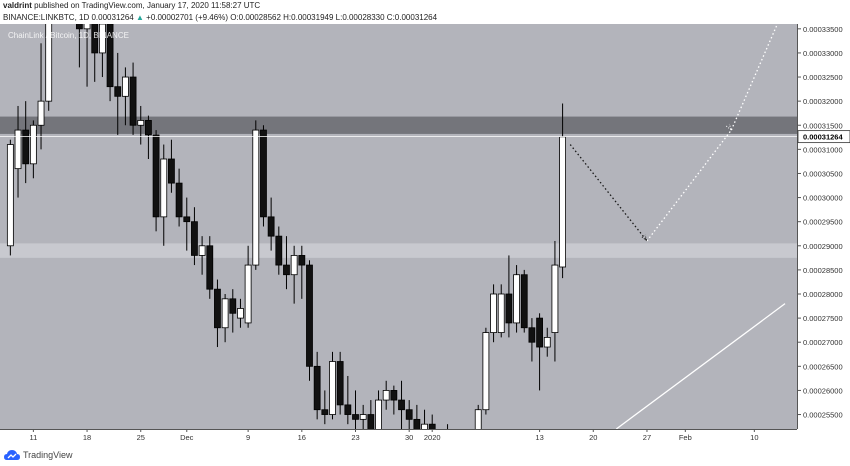  What do you see at coordinates (685, 437) in the screenshot?
I see `x-tick-label: Feb` at bounding box center [685, 437].